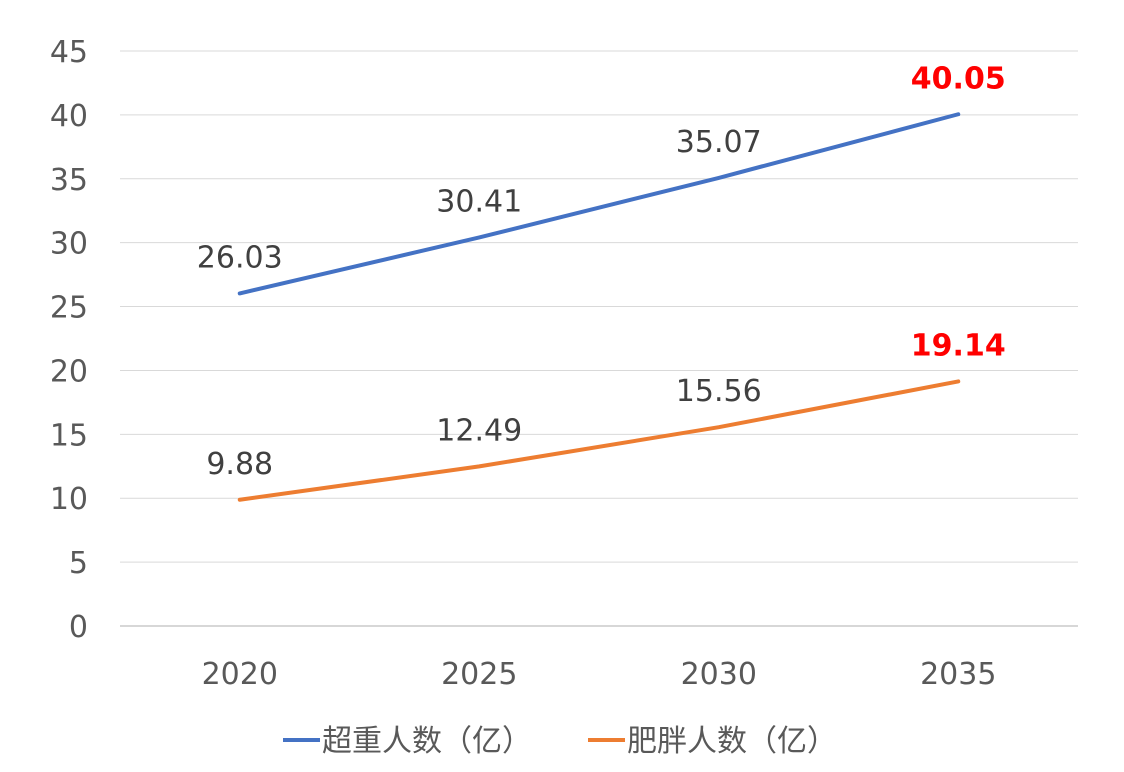 The width and height of the screenshot is (1124, 772). What do you see at coordinates (69, 116) in the screenshot?
I see `y-tick-label: 40` at bounding box center [69, 116].